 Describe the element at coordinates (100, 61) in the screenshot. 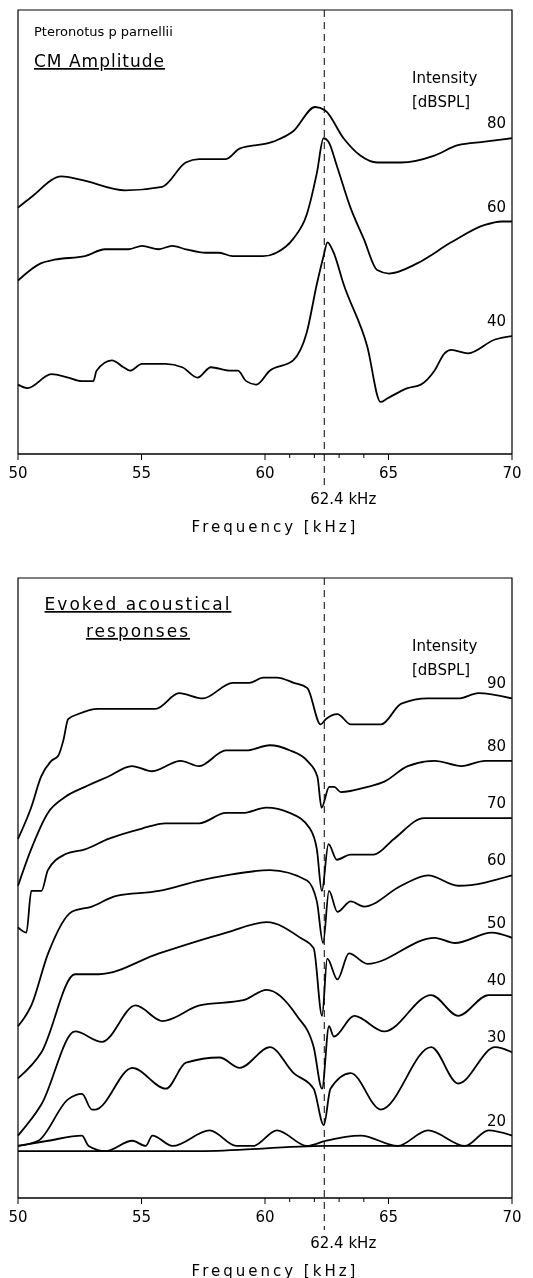

I see `chart-title: CM Amplitude` at that location.